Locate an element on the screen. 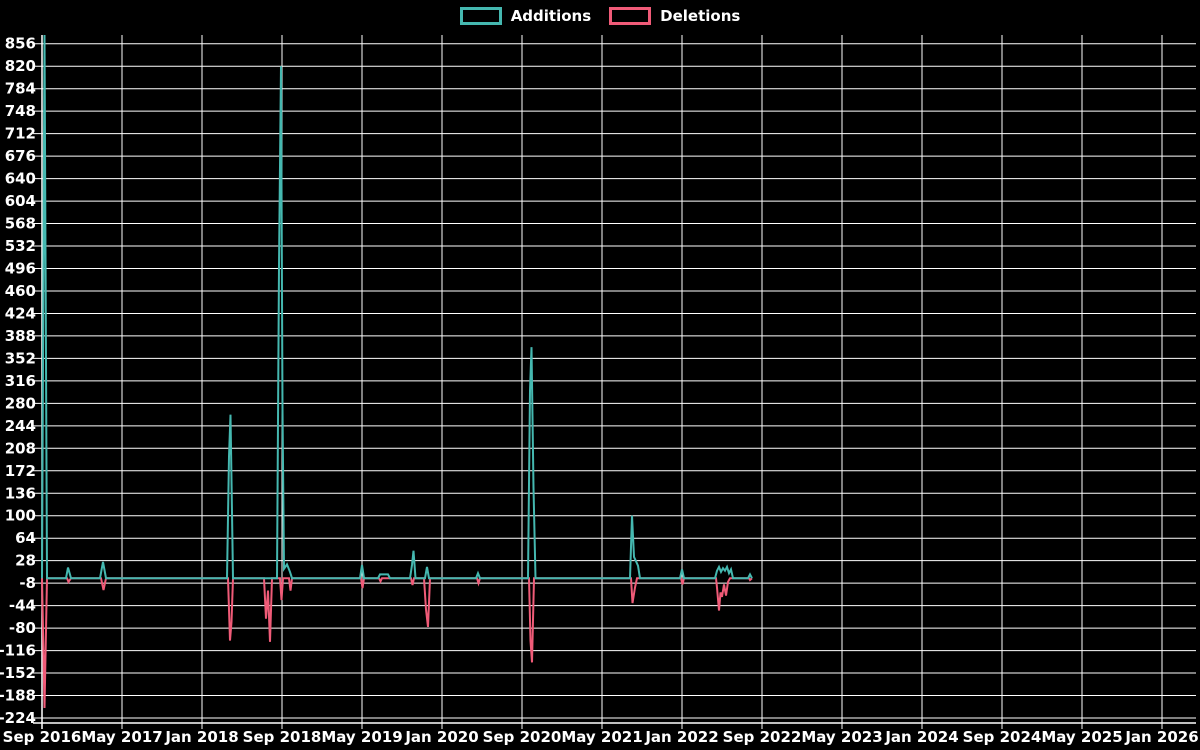 The height and width of the screenshot is (750, 1200). y-axis-label: -116 is located at coordinates (18, 651).